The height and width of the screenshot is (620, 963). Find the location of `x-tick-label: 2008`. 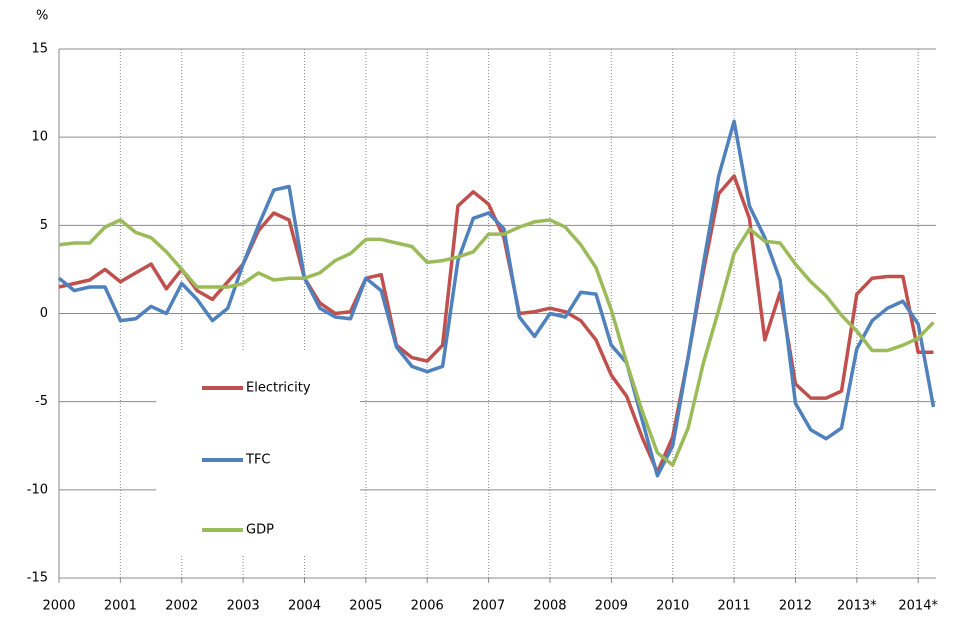

x-tick-label: 2008 is located at coordinates (549, 606).